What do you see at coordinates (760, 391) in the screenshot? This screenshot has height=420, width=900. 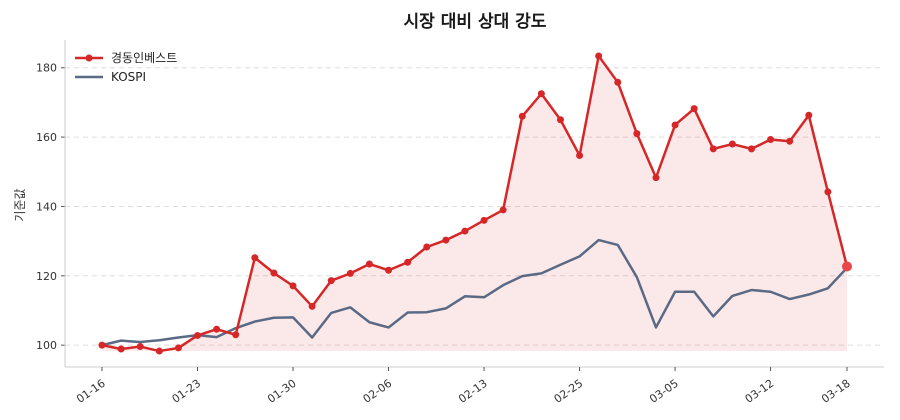 I see `x-tick-label: 03-12` at bounding box center [760, 391].